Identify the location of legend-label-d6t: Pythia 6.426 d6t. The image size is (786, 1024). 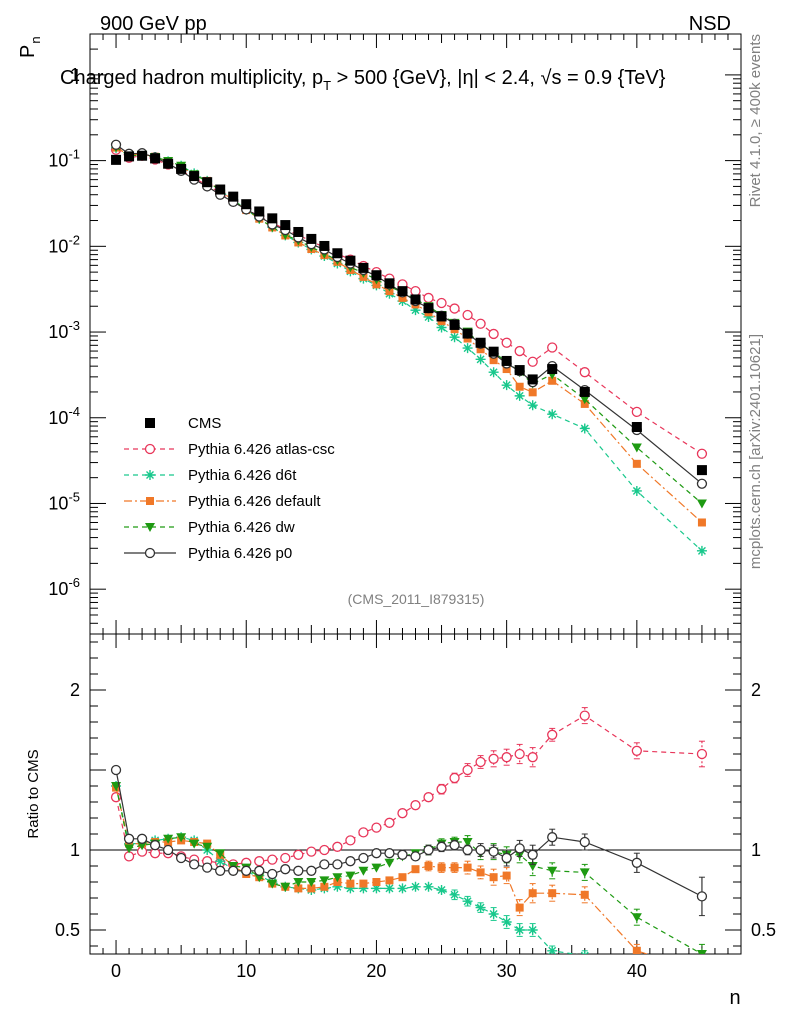
(242, 475).